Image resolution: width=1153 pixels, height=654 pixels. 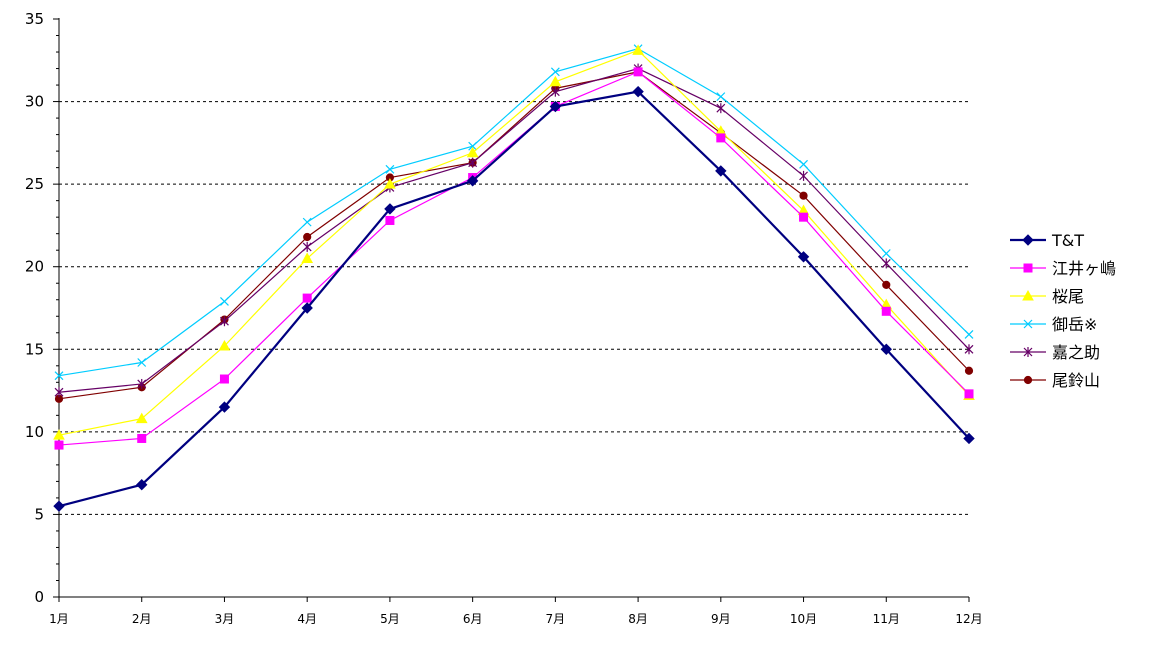 What do you see at coordinates (1047, 296) in the screenshot?
I see `legend-item-3: 桜尾` at bounding box center [1047, 296].